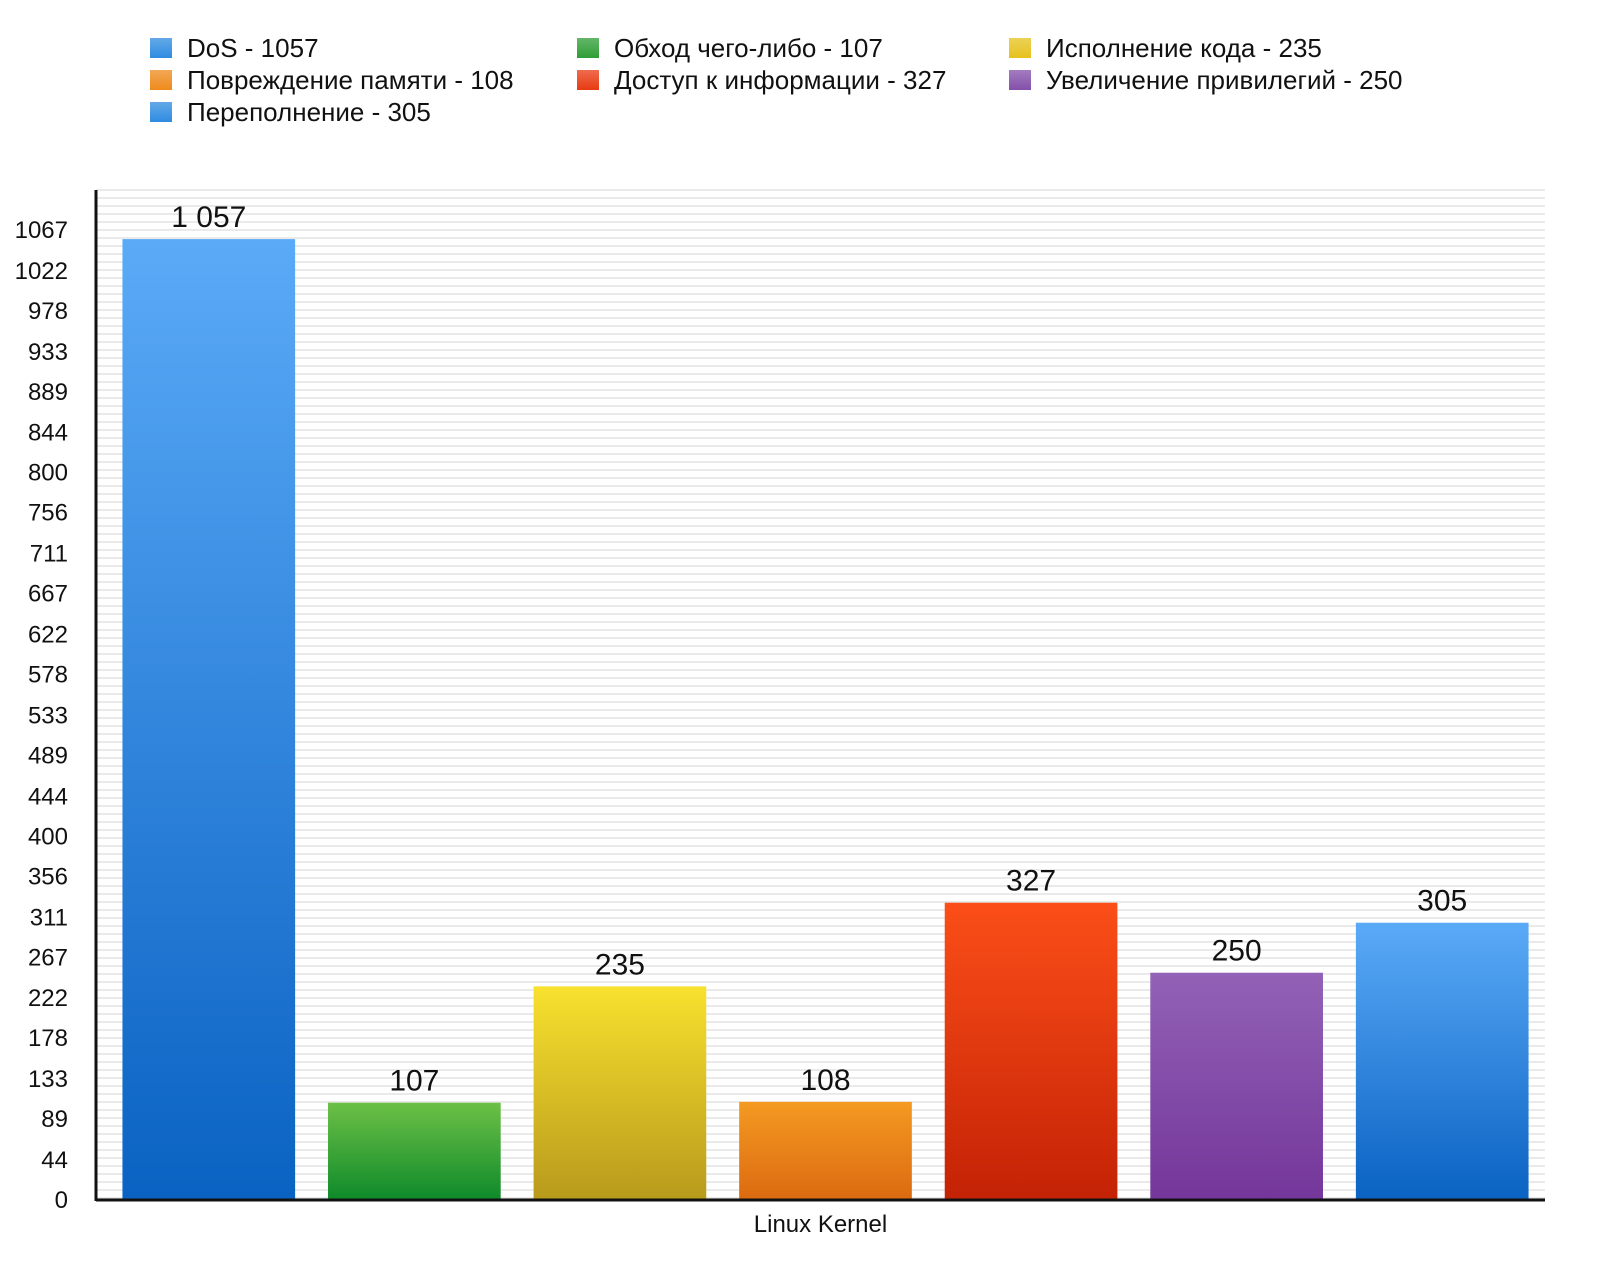  Describe the element at coordinates (61, 1200) in the screenshot. I see `y-tick-label: 0` at that location.